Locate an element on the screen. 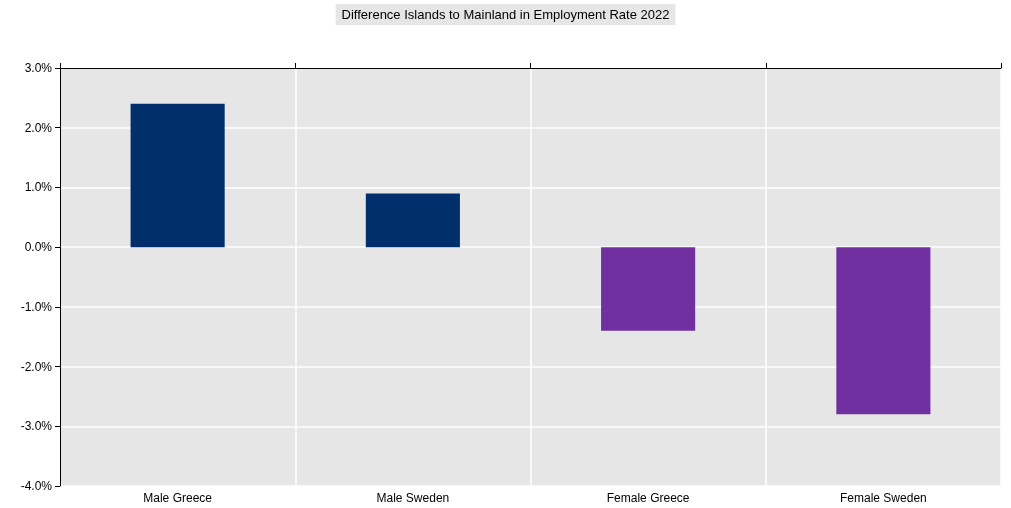 This screenshot has width=1011, height=508. y-tick-label: 1.0% is located at coordinates (38, 187).